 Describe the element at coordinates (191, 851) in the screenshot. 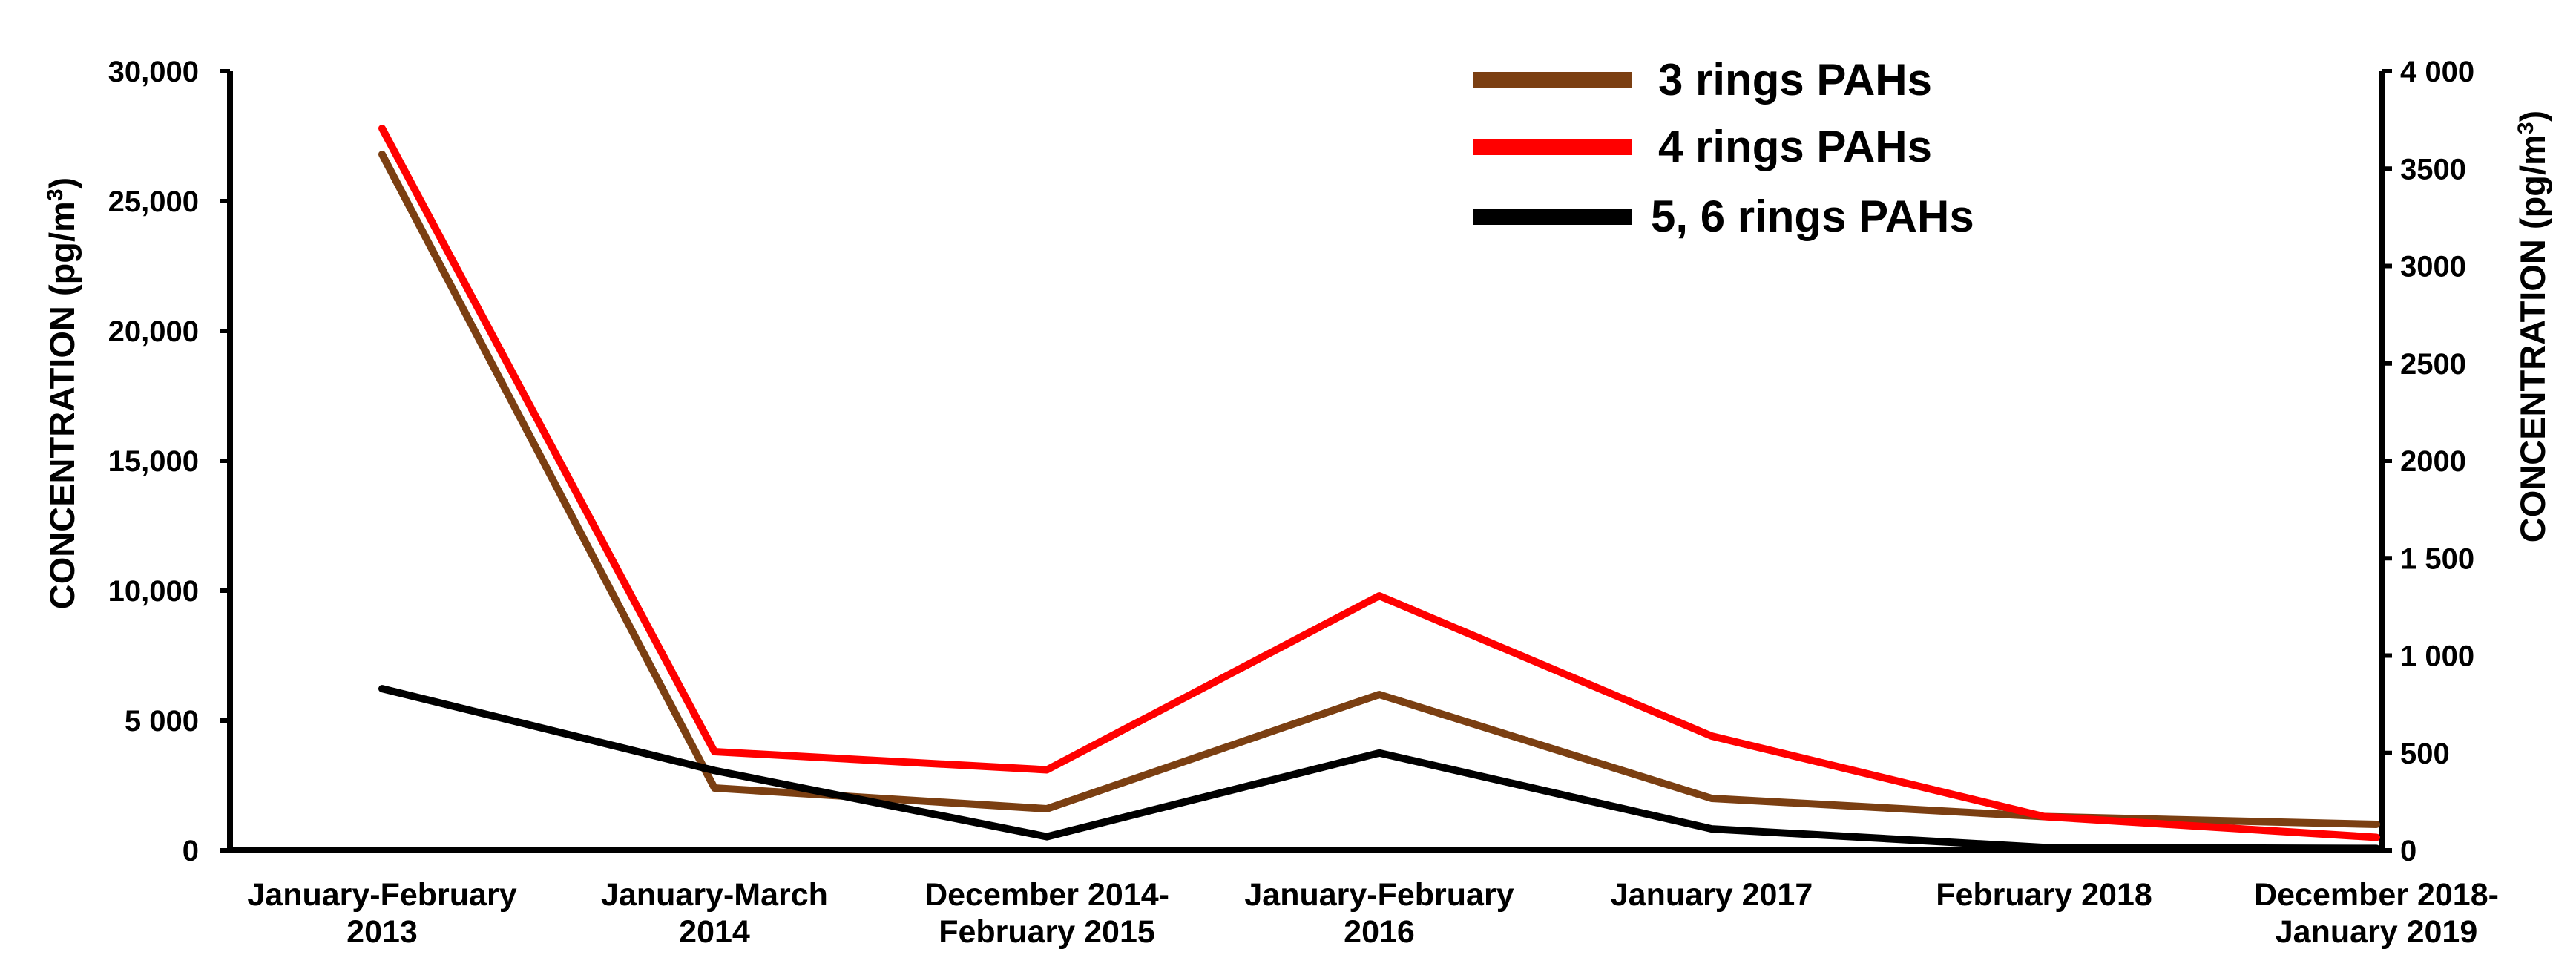

I see `left-y-tick-label: 0` at that location.